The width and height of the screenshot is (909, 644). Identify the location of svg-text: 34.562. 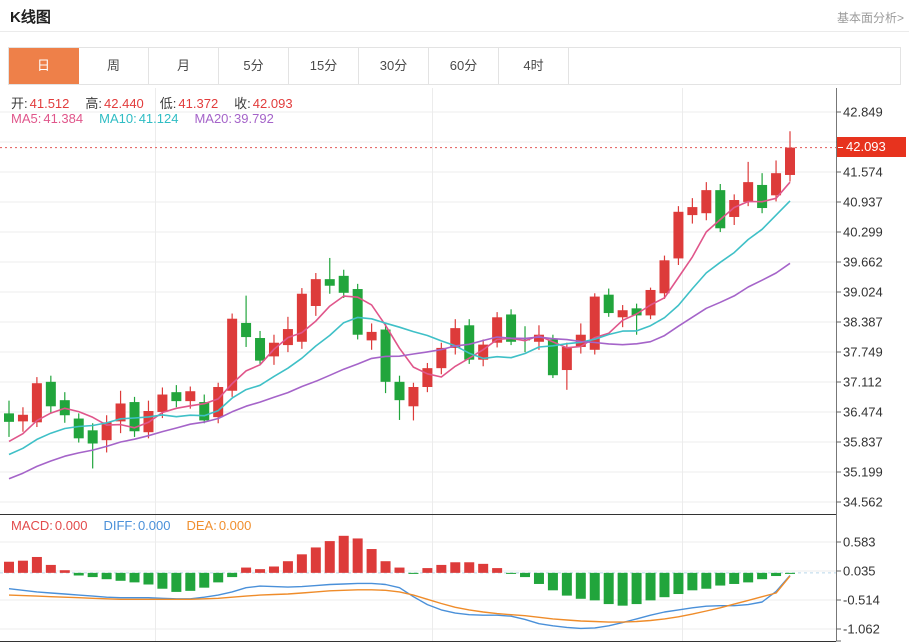
(863, 502).